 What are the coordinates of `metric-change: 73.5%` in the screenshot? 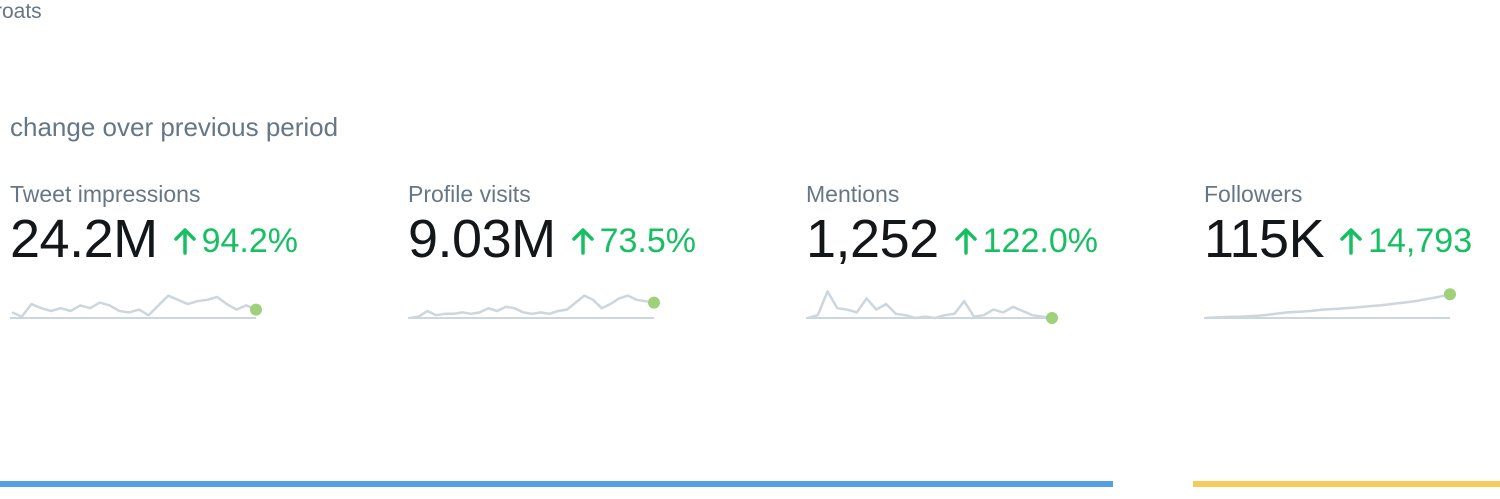 It's located at (633, 241).